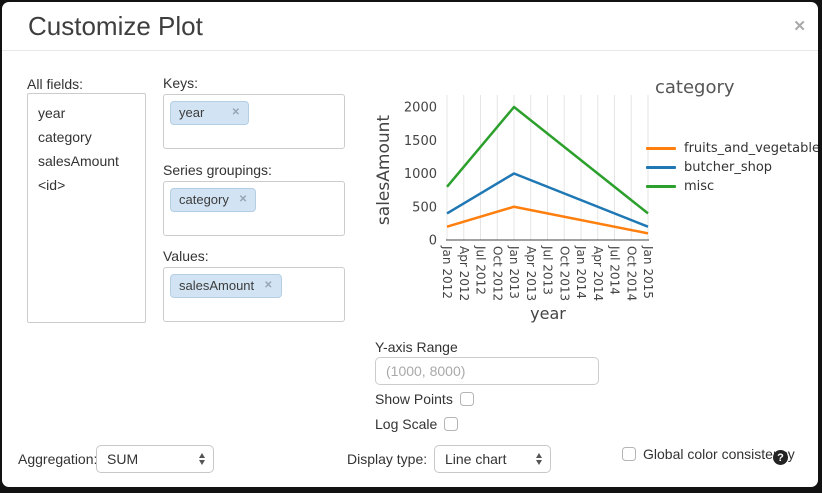 Image resolution: width=822 pixels, height=493 pixels. I want to click on y-axis-range-input, so click(487, 371).